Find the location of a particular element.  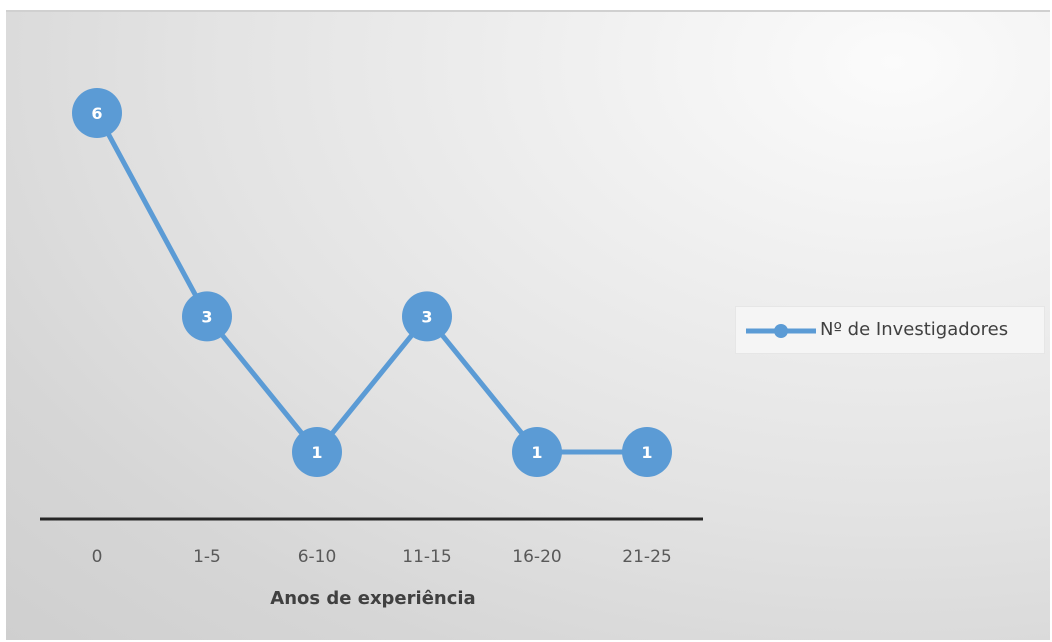

x-tick-label: 0 is located at coordinates (97, 557).